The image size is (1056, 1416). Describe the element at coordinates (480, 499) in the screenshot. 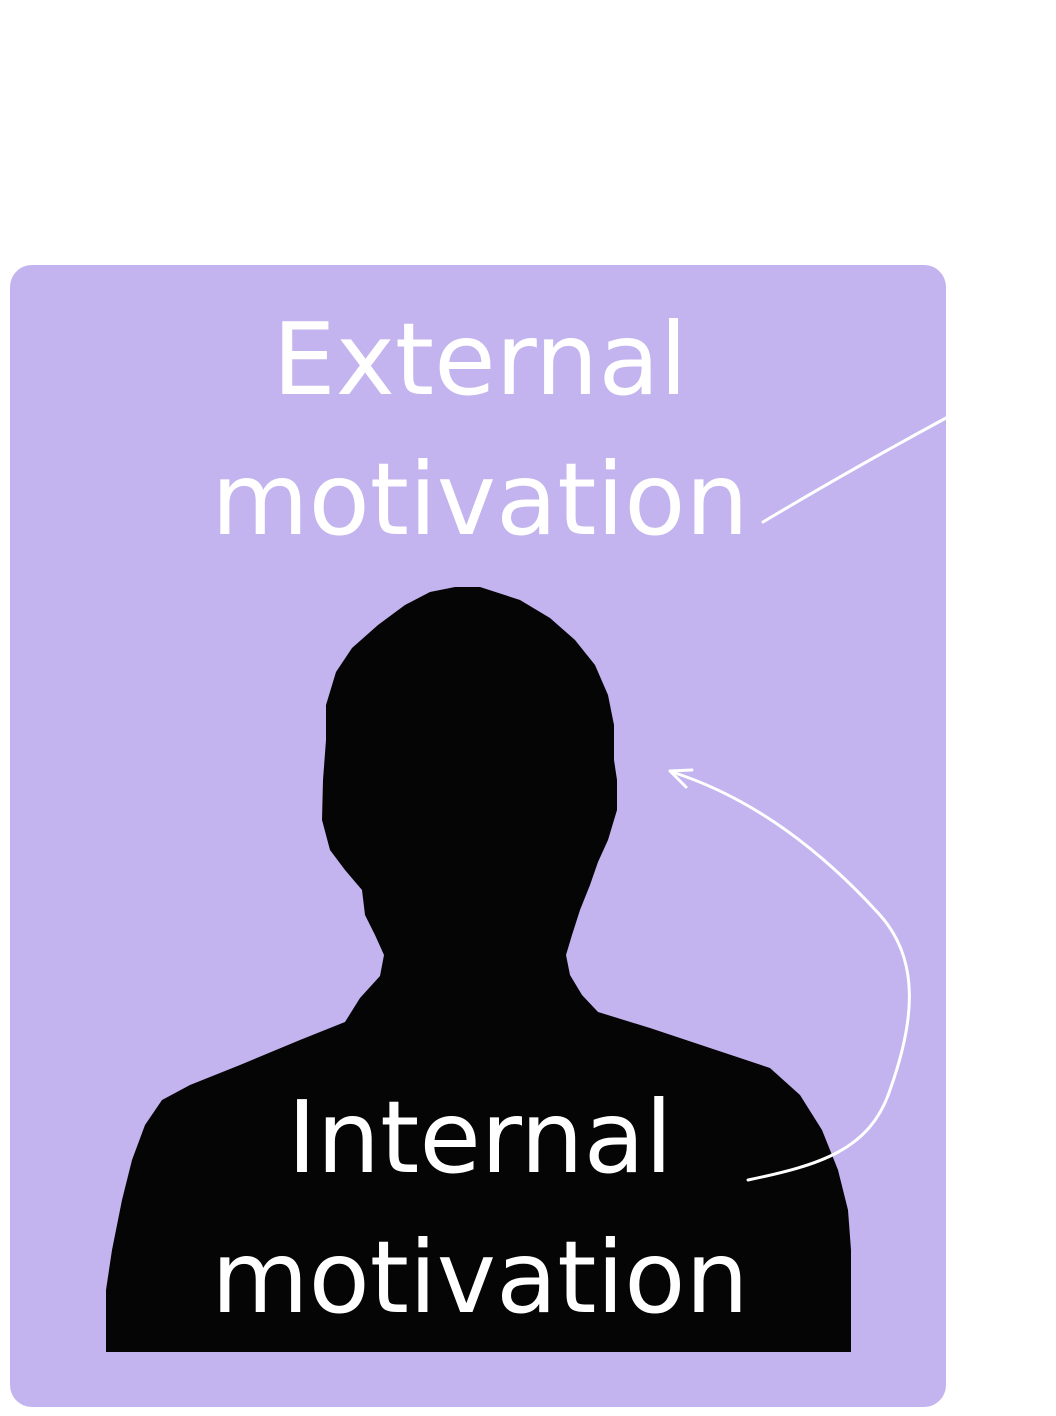

I see `external-label-line2: motivation` at that location.